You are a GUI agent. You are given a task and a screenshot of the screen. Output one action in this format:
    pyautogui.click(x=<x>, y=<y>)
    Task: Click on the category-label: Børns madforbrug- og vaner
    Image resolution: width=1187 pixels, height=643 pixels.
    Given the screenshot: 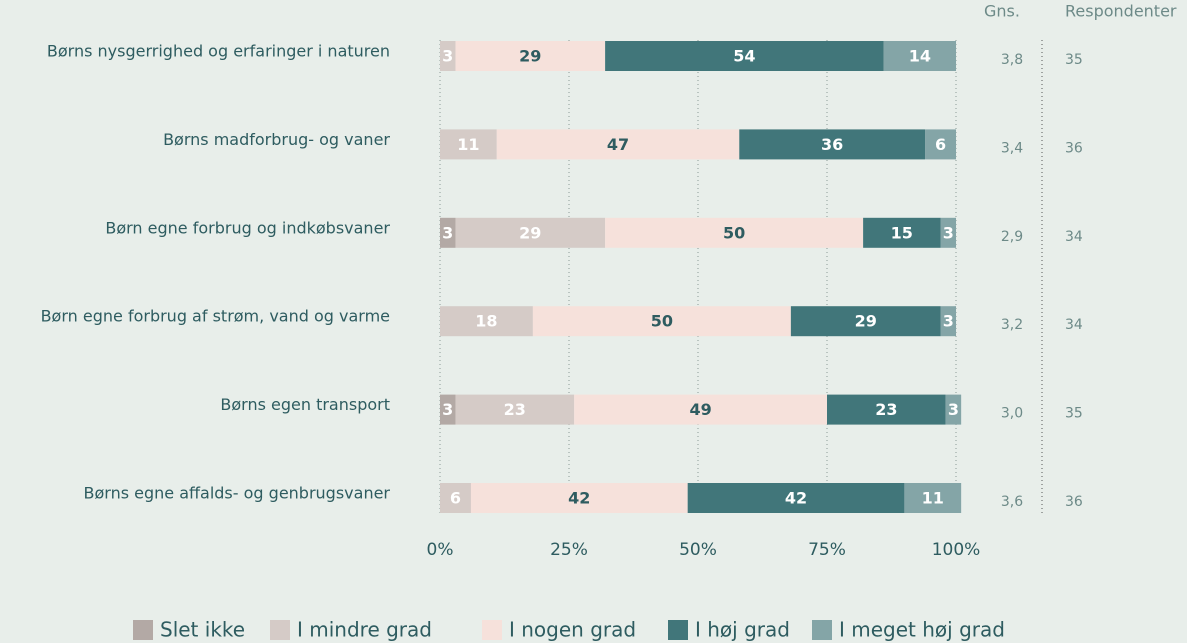 What is the action you would take?
    pyautogui.click(x=276, y=139)
    